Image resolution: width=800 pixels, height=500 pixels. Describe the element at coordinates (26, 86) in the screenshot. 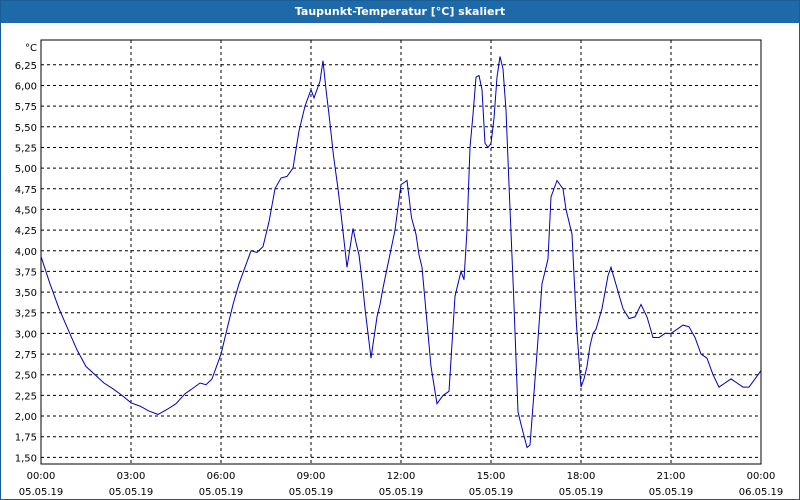

I see `y-tick-label: 6,00` at that location.